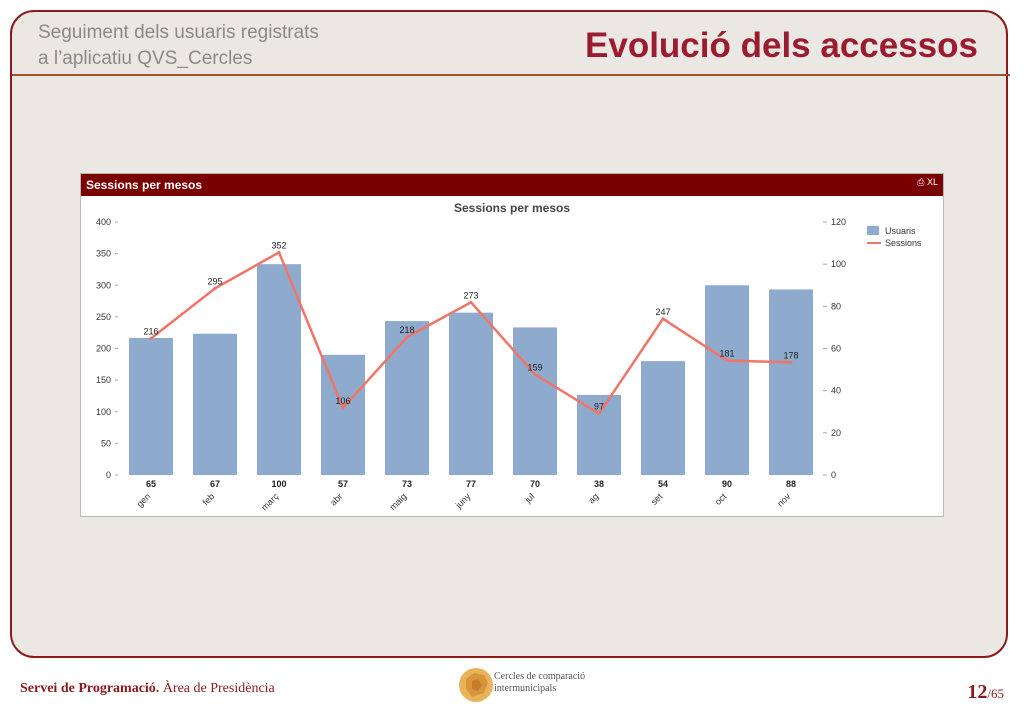  I want to click on category-tick-label: nov, so click(784, 500).